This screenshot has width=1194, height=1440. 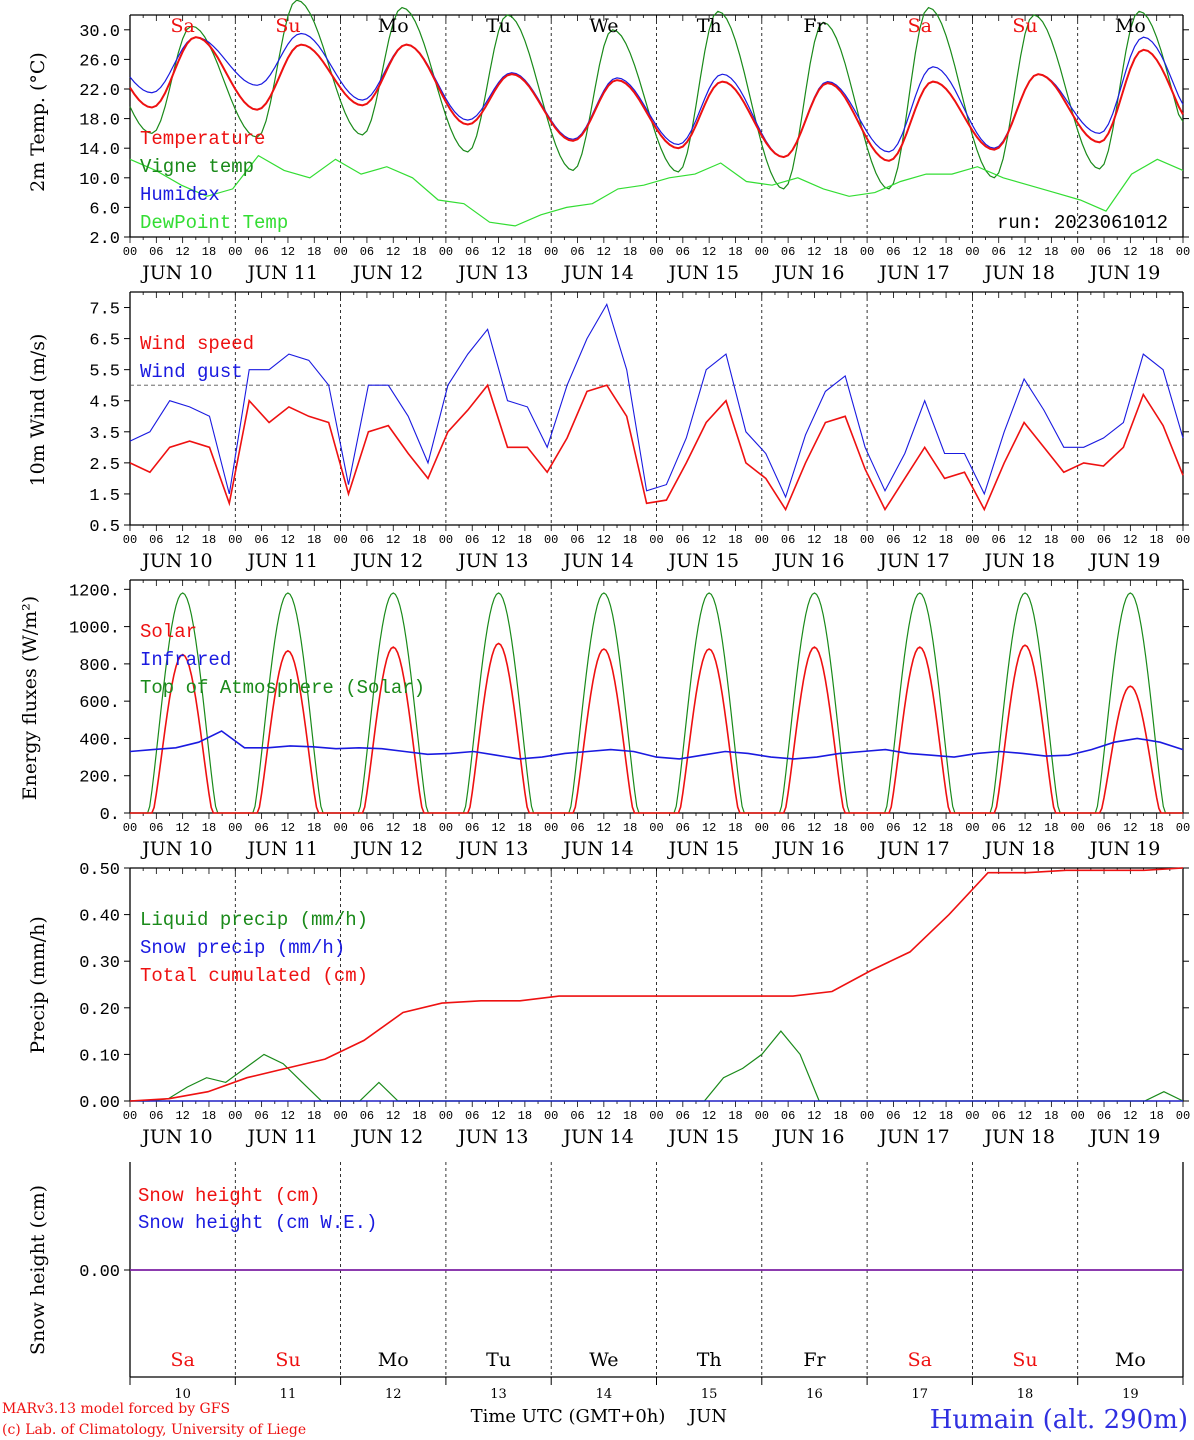 What do you see at coordinates (656, 745) in the screenshot?
I see `infrared-line` at bounding box center [656, 745].